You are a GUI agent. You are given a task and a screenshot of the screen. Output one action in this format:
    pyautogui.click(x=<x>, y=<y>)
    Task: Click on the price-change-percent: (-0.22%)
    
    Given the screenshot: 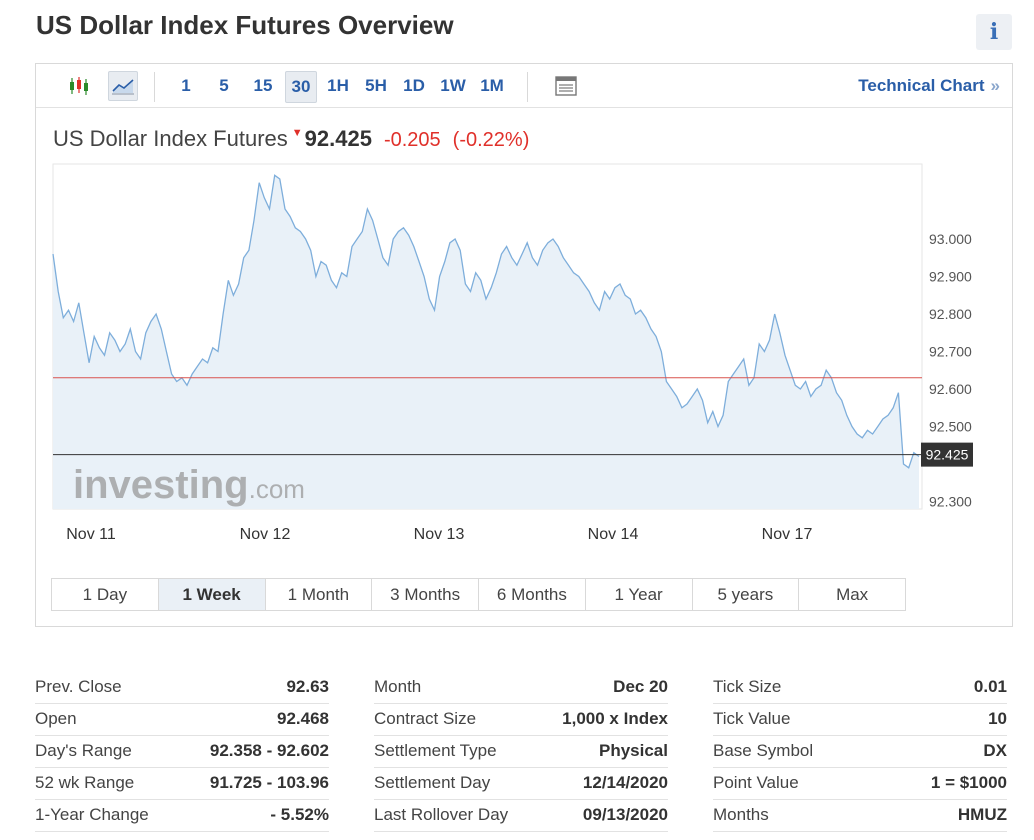 What is the action you would take?
    pyautogui.click(x=491, y=140)
    